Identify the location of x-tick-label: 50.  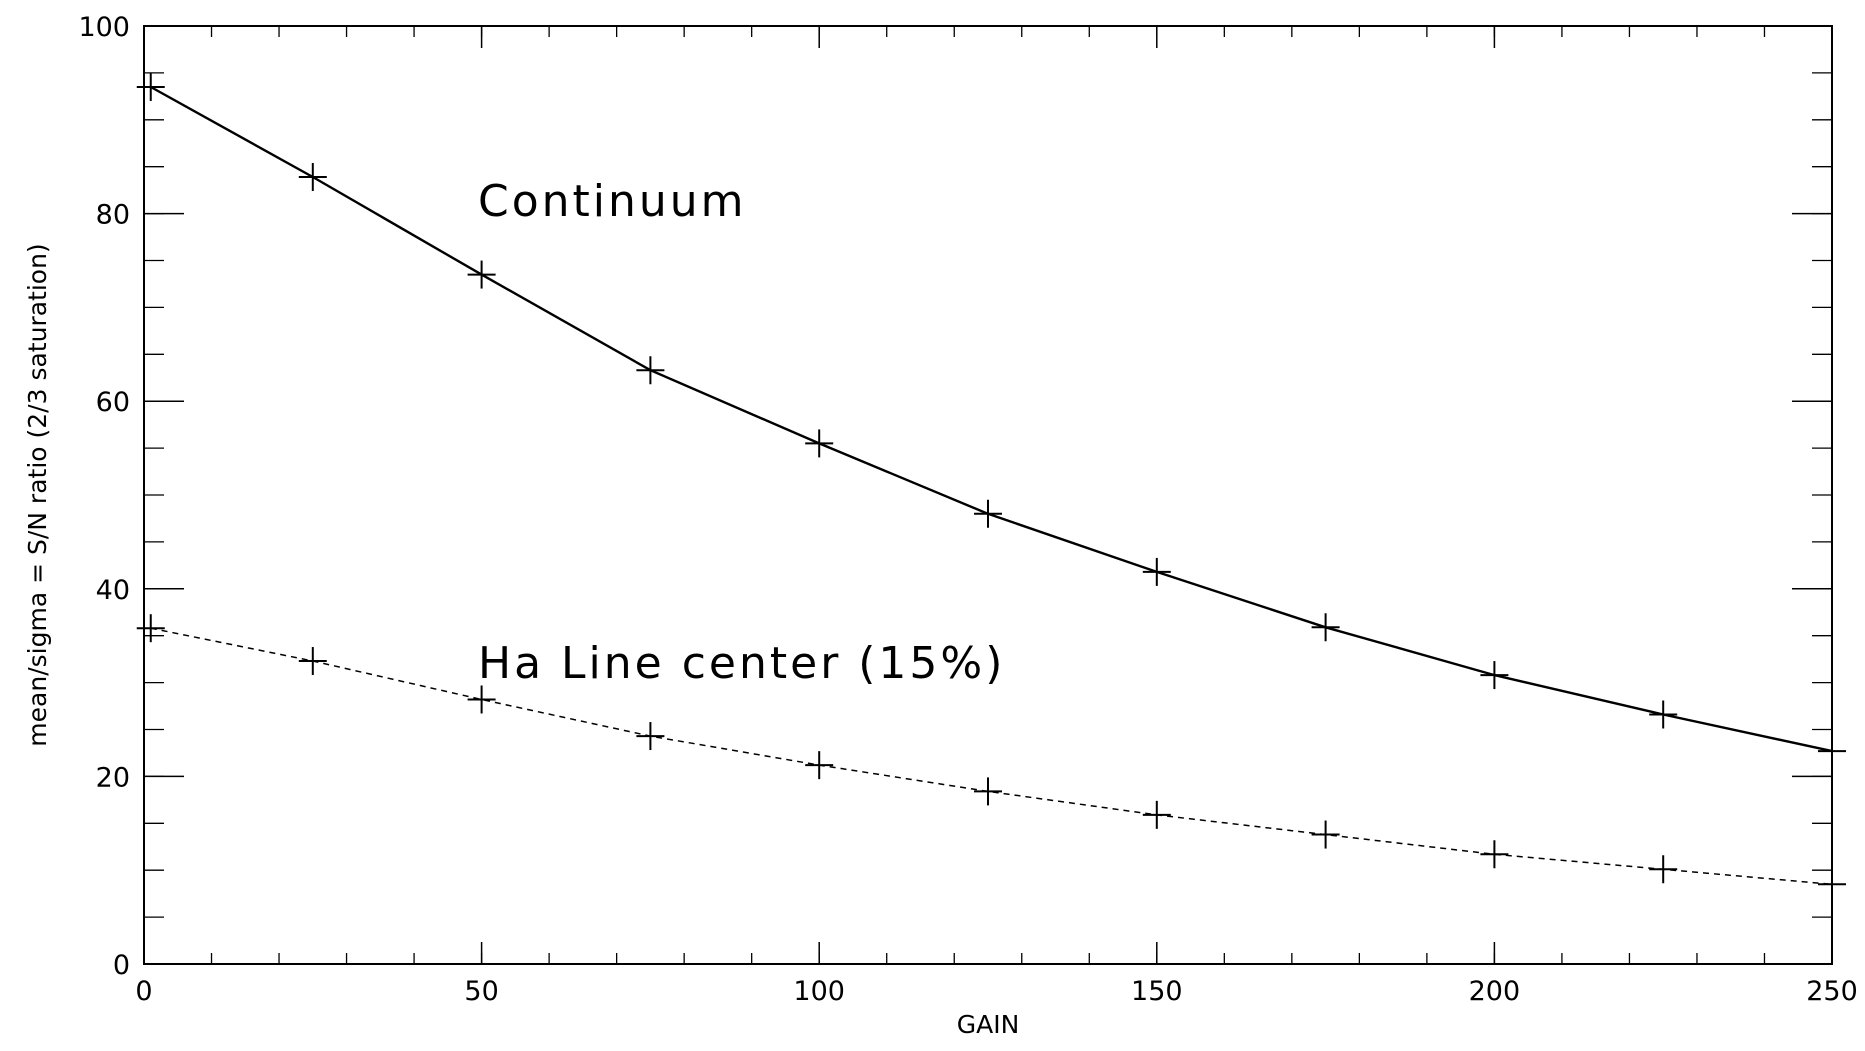
(481, 991).